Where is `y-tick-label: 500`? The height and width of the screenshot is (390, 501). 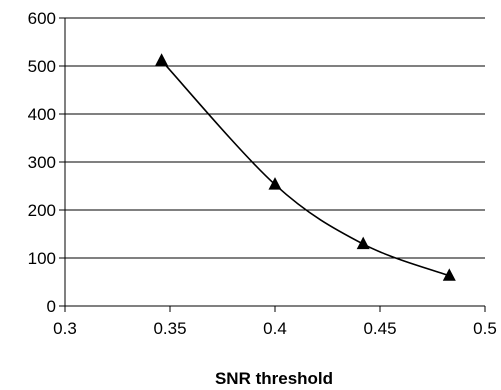
y-tick-label: 500 is located at coordinates (42, 66).